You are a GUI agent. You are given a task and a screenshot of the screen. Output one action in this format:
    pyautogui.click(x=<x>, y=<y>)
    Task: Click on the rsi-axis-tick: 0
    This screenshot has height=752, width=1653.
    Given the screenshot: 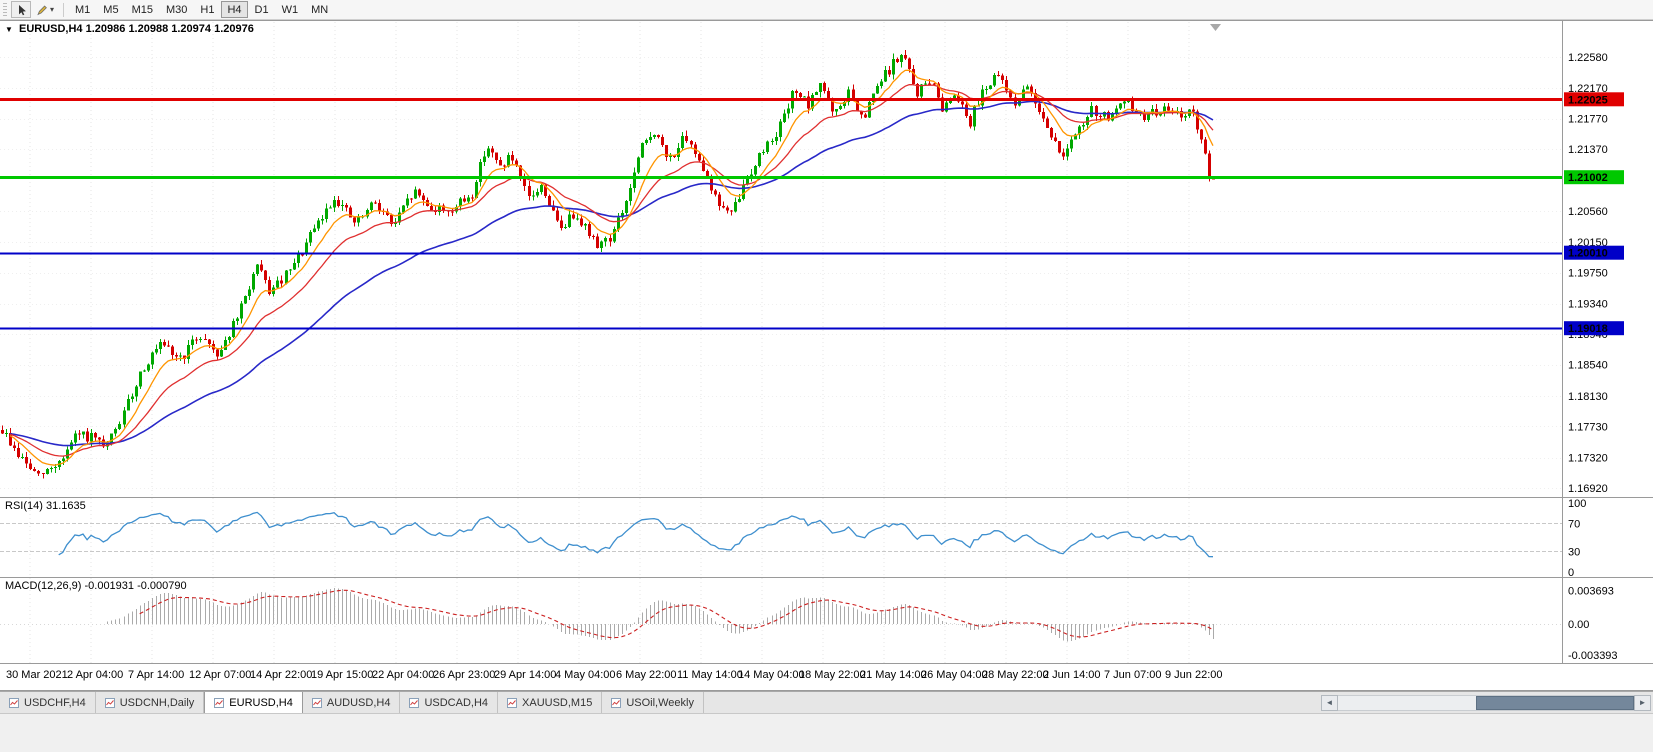 What is the action you would take?
    pyautogui.click(x=1571, y=573)
    